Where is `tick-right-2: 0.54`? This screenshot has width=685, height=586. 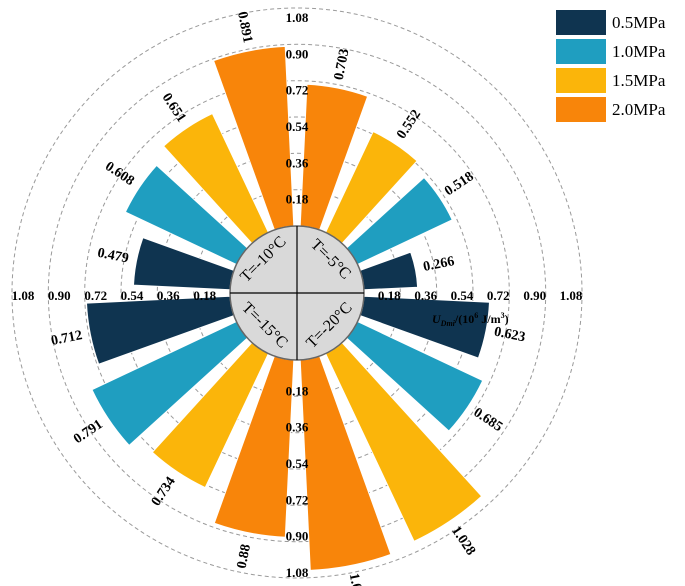 tick-right-2: 0.54 is located at coordinates (462, 295).